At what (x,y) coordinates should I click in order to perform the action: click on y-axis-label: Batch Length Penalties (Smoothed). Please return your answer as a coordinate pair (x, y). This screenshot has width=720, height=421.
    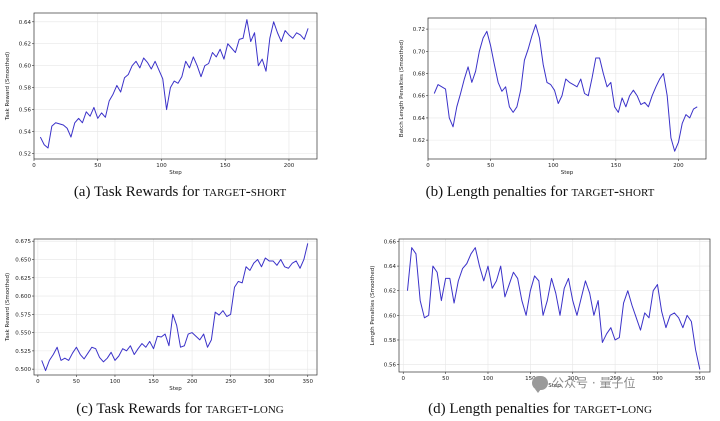
    Looking at the image, I should click on (402, 88).